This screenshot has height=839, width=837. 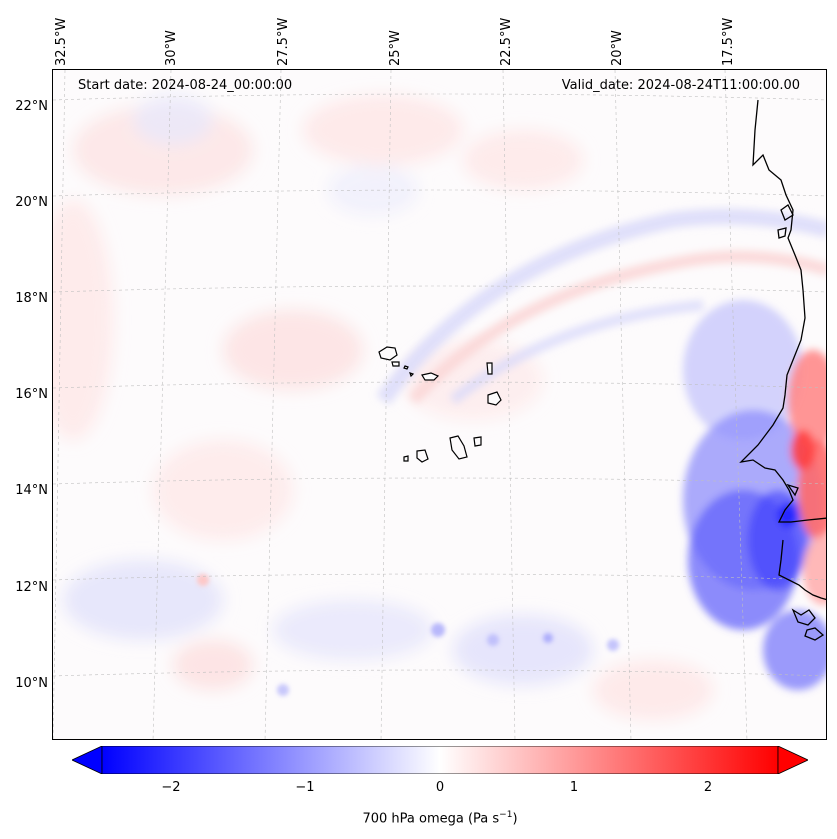 I want to click on colorbar-extend-min, so click(x=87, y=760).